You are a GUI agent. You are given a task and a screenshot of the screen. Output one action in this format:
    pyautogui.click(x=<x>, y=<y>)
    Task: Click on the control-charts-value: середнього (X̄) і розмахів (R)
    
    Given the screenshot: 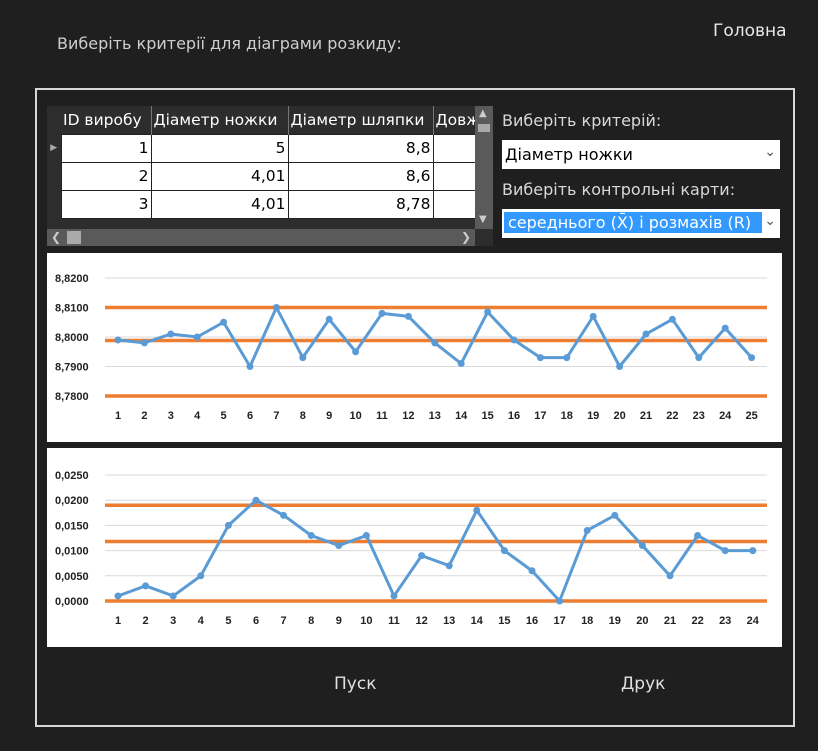 What is the action you would take?
    pyautogui.click(x=633, y=222)
    